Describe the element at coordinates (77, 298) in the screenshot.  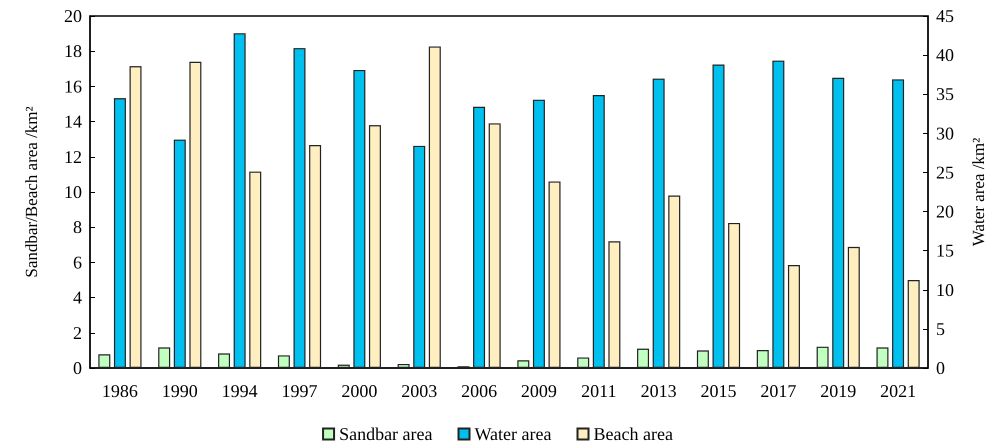
I see `y-tick-label: 4` at that location.